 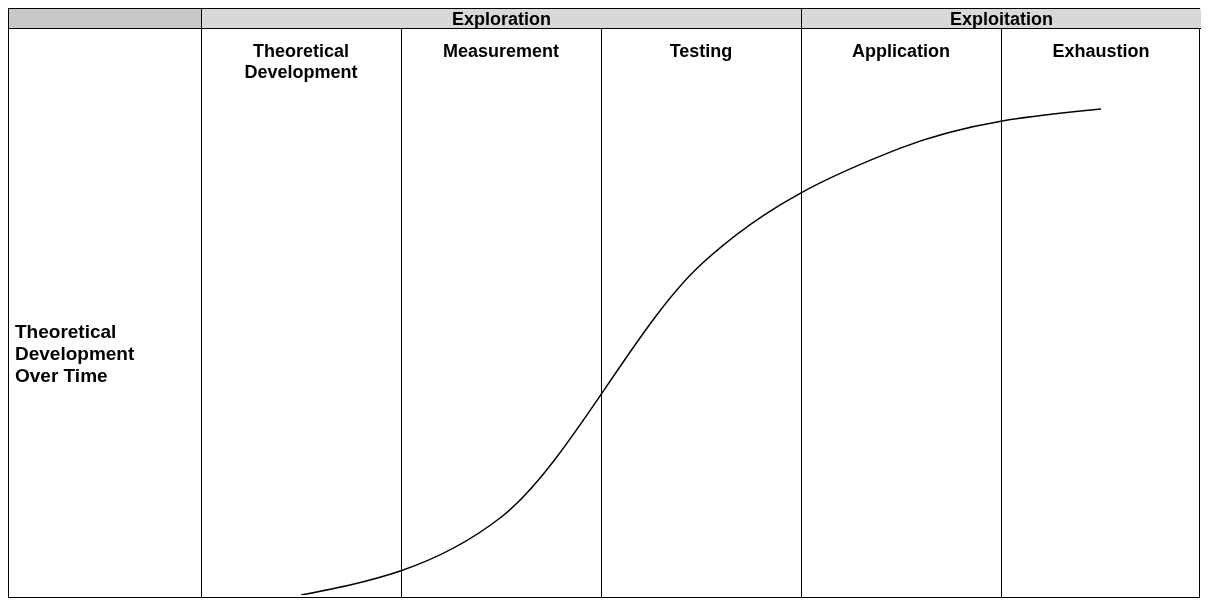 What do you see at coordinates (75, 354) in the screenshot?
I see `y-axis-title: Theoretical Development Over Time` at bounding box center [75, 354].